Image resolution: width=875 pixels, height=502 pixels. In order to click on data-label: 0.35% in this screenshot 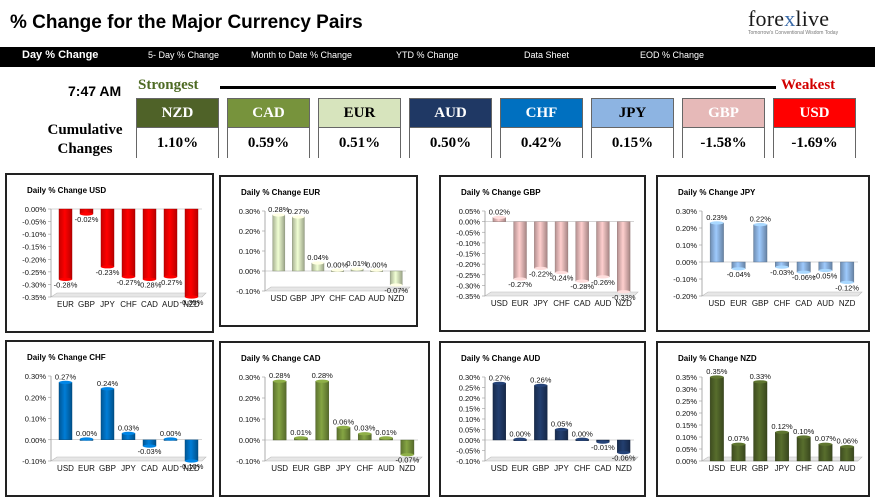, I will do `click(717, 371)`.